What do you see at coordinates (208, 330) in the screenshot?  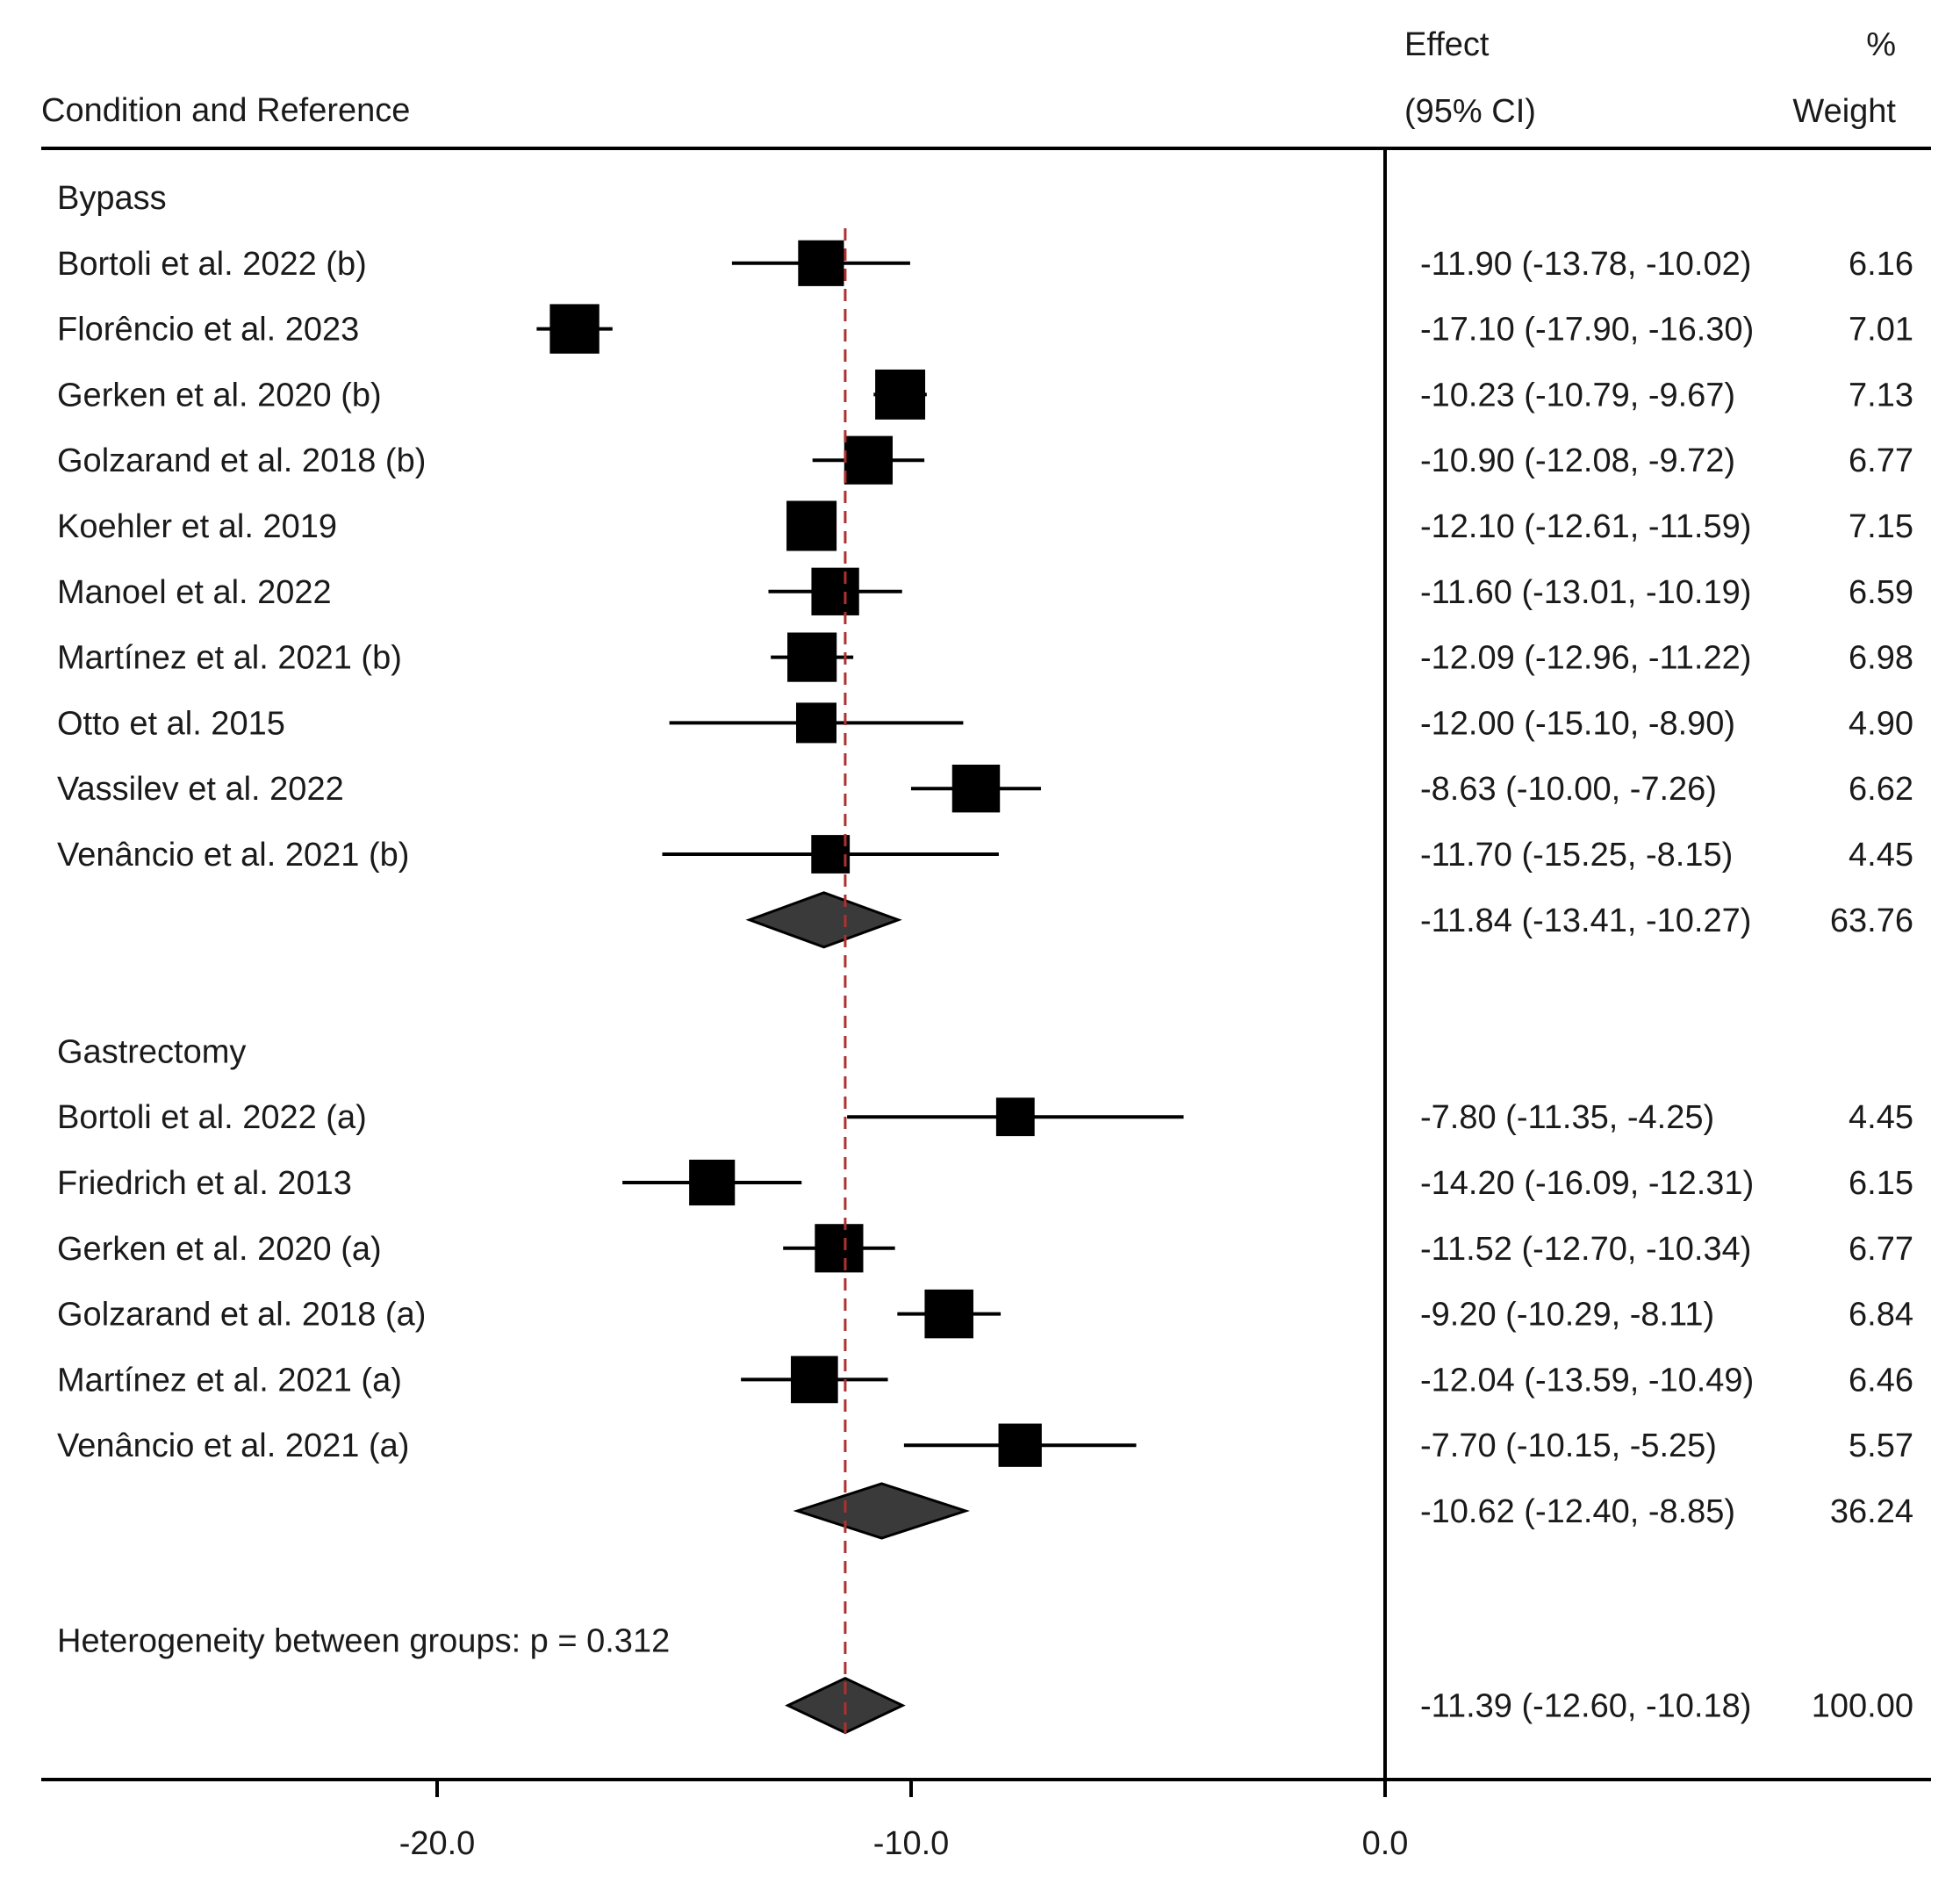 I see `study-label: Florêncio et al. 2023` at bounding box center [208, 330].